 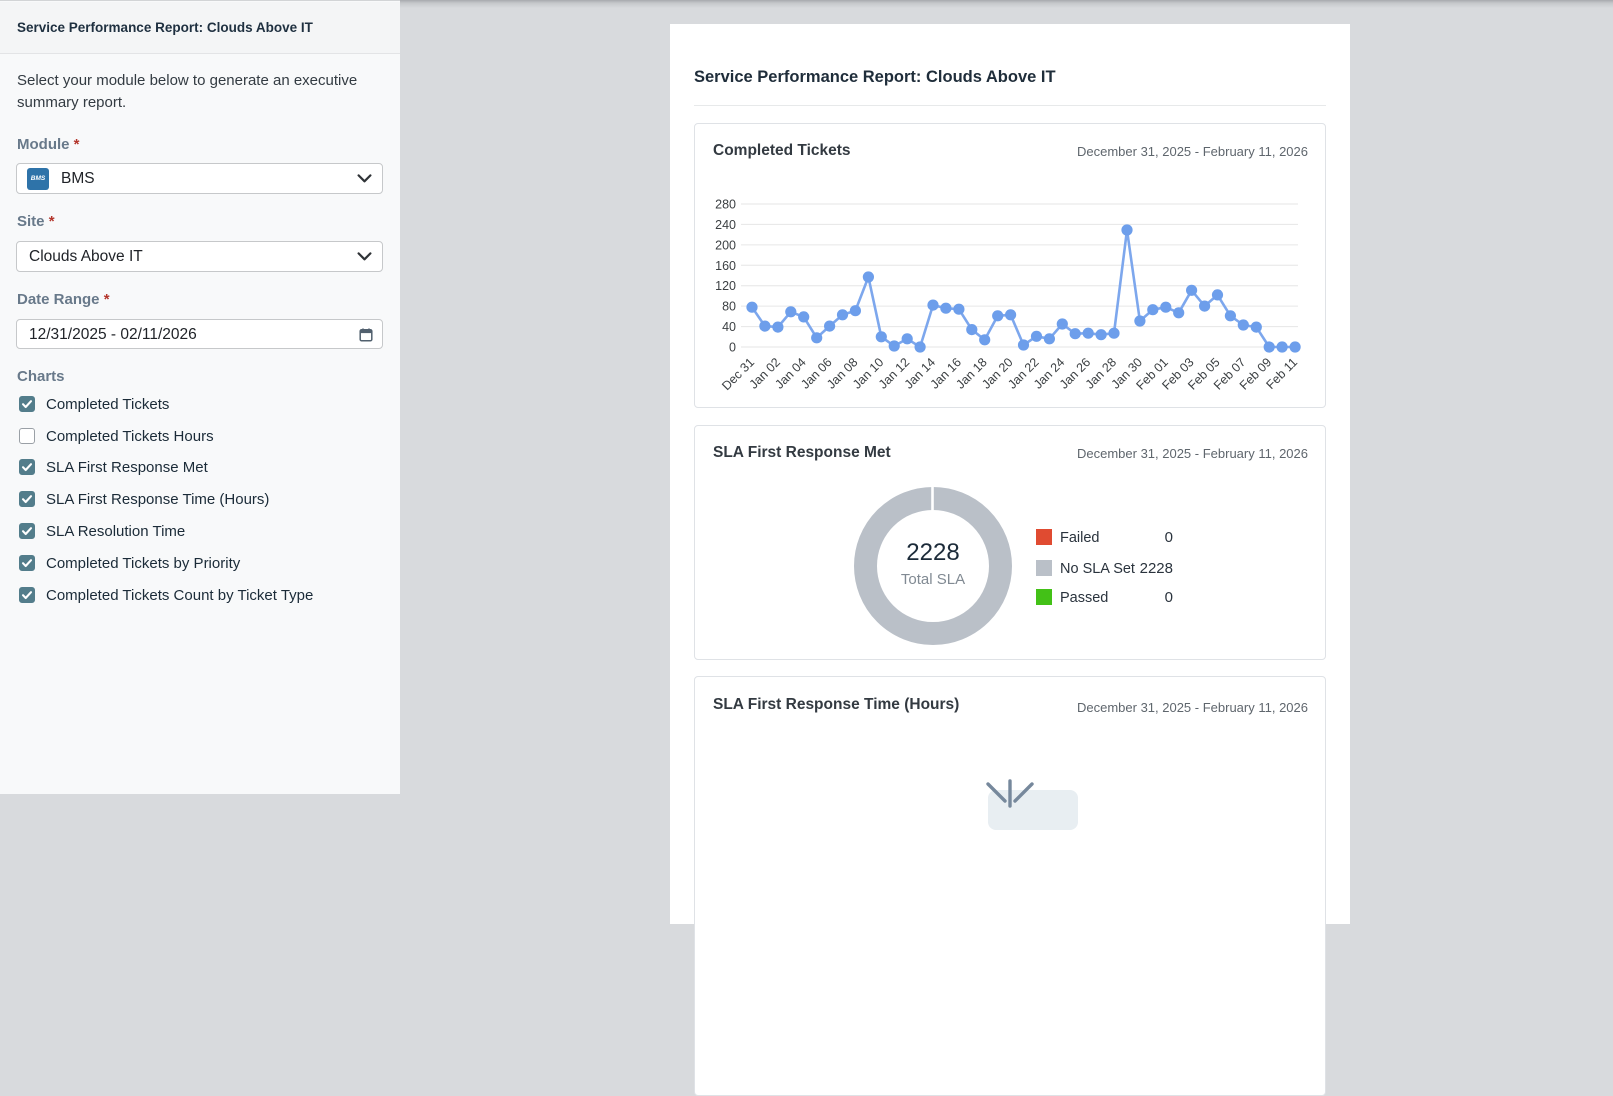 What do you see at coordinates (732, 348) in the screenshot?
I see `svg-text: 0` at bounding box center [732, 348].